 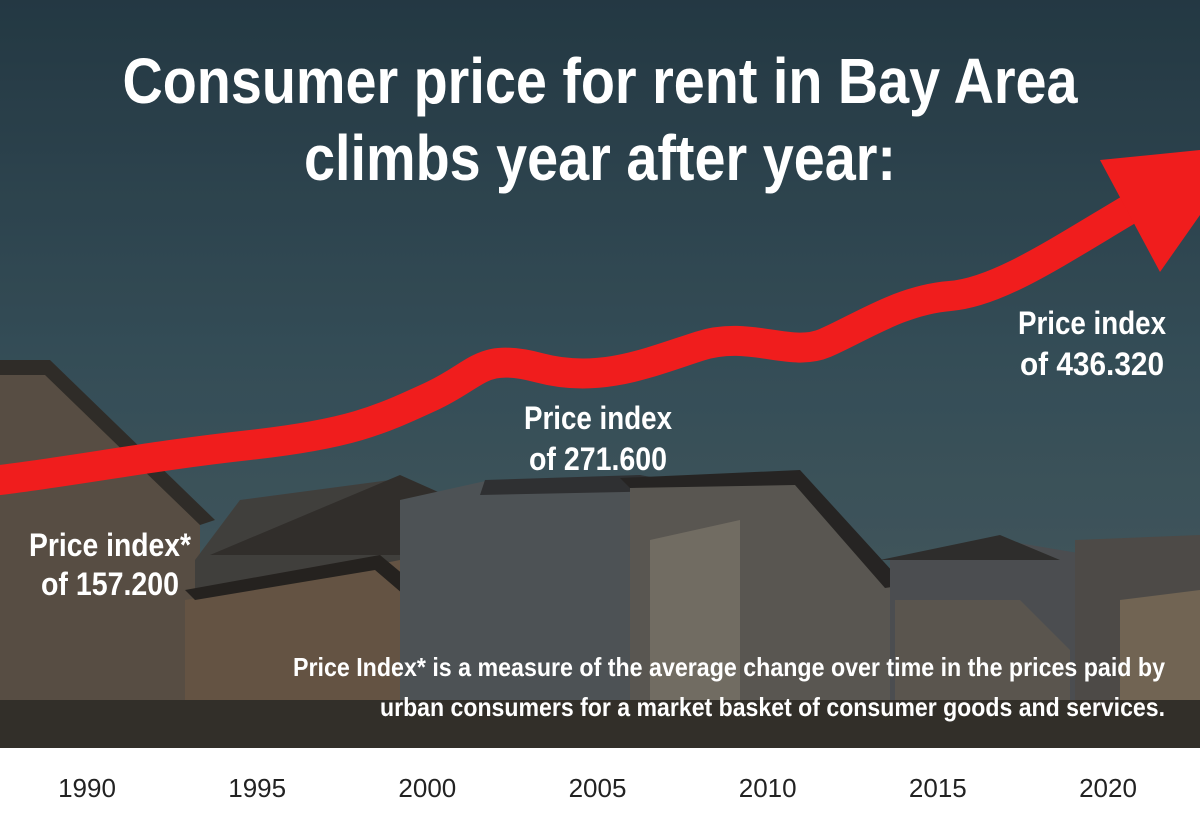 What do you see at coordinates (1150, 211) in the screenshot?
I see `arrow-head` at bounding box center [1150, 211].